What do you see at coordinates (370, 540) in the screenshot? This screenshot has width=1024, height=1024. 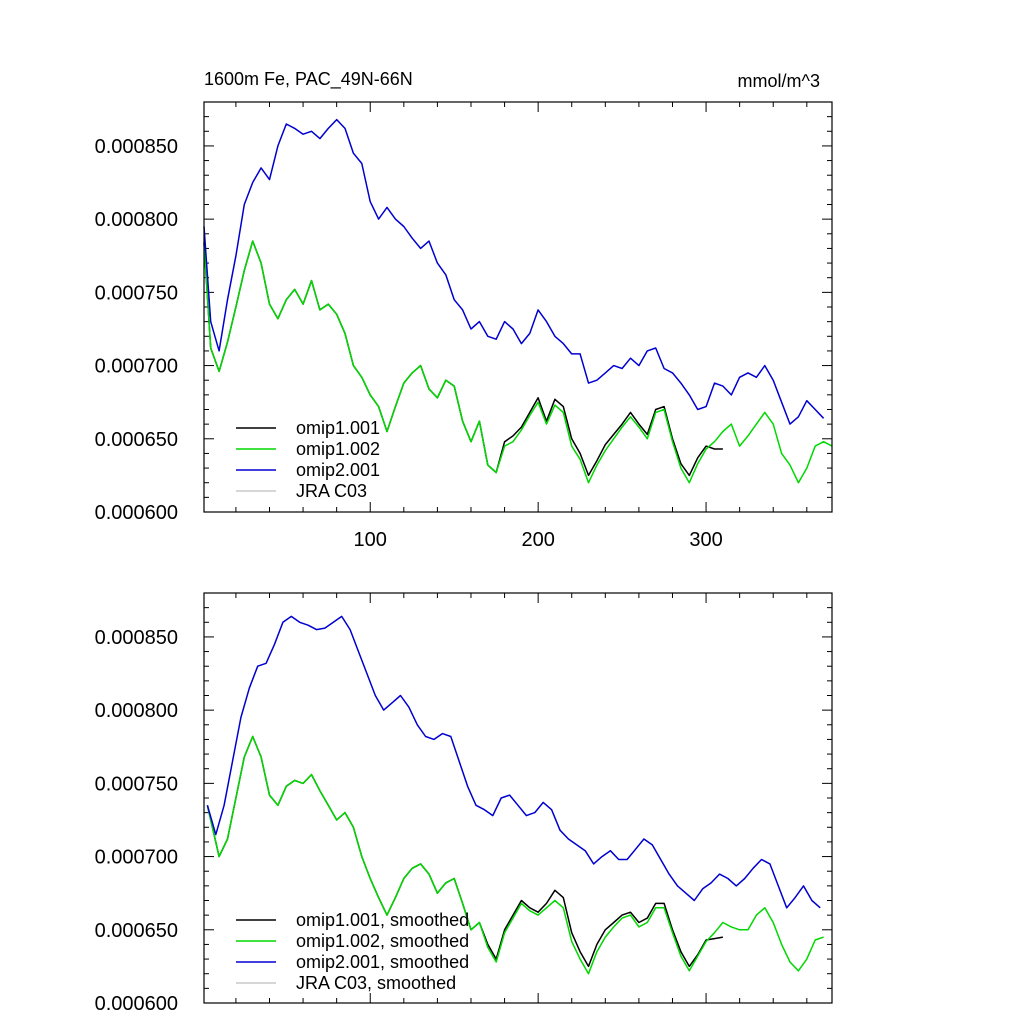 I see `x-tick-label: 100` at bounding box center [370, 540].